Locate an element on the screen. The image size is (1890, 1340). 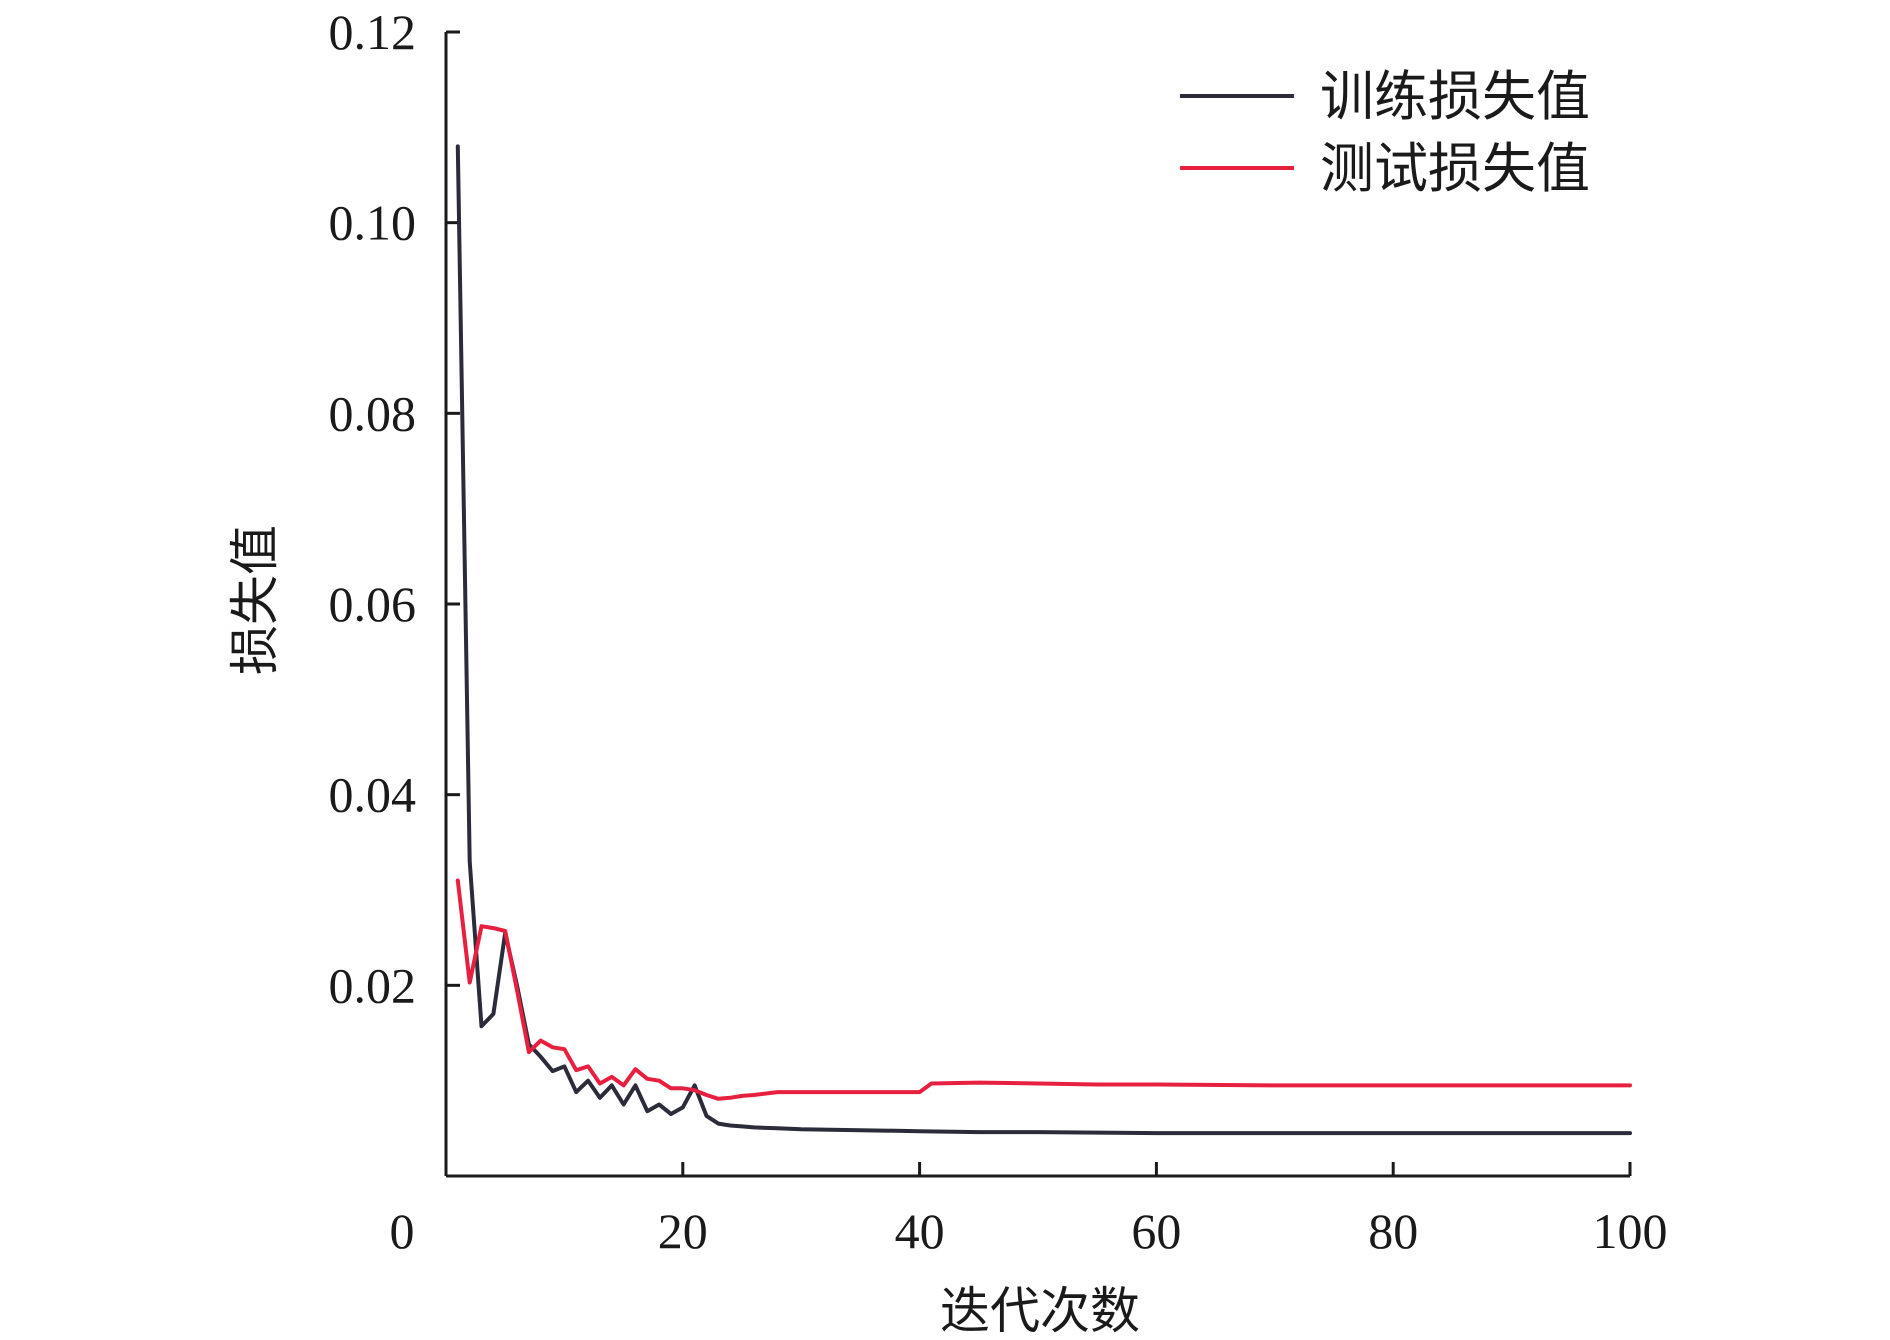
x-tick-label: 60 is located at coordinates (1156, 1231).